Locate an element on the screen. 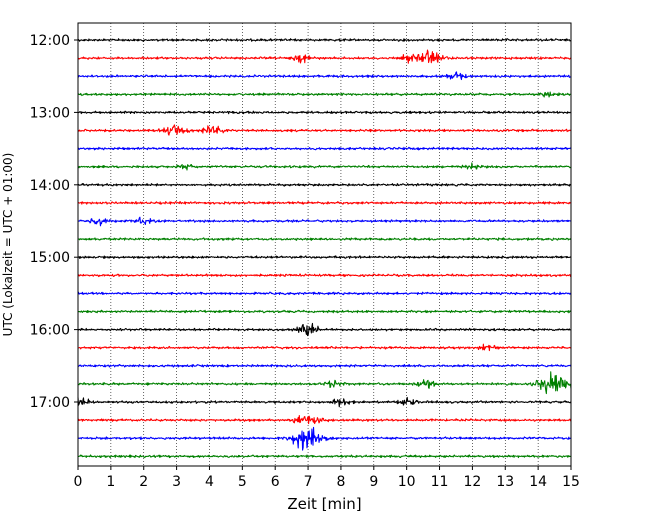 The width and height of the screenshot is (650, 520). x-tick-label-9: 9 is located at coordinates (373, 482).